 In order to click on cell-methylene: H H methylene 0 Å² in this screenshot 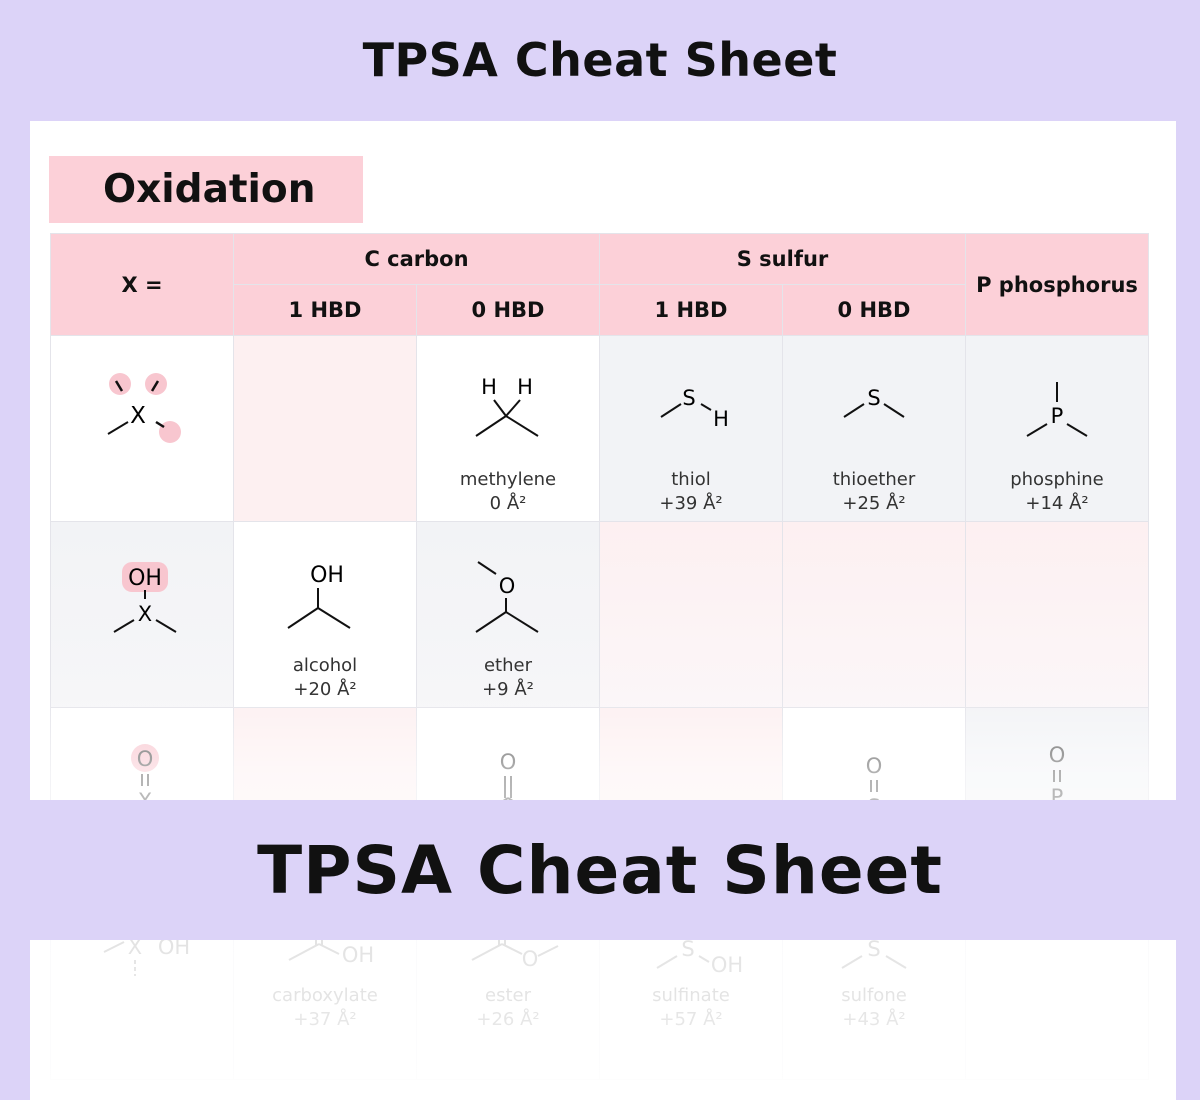, I will do `click(508, 428)`.